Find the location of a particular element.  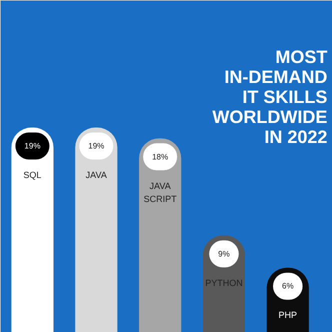

x-tick-label: JAVA SCRIPT is located at coordinates (161, 192).